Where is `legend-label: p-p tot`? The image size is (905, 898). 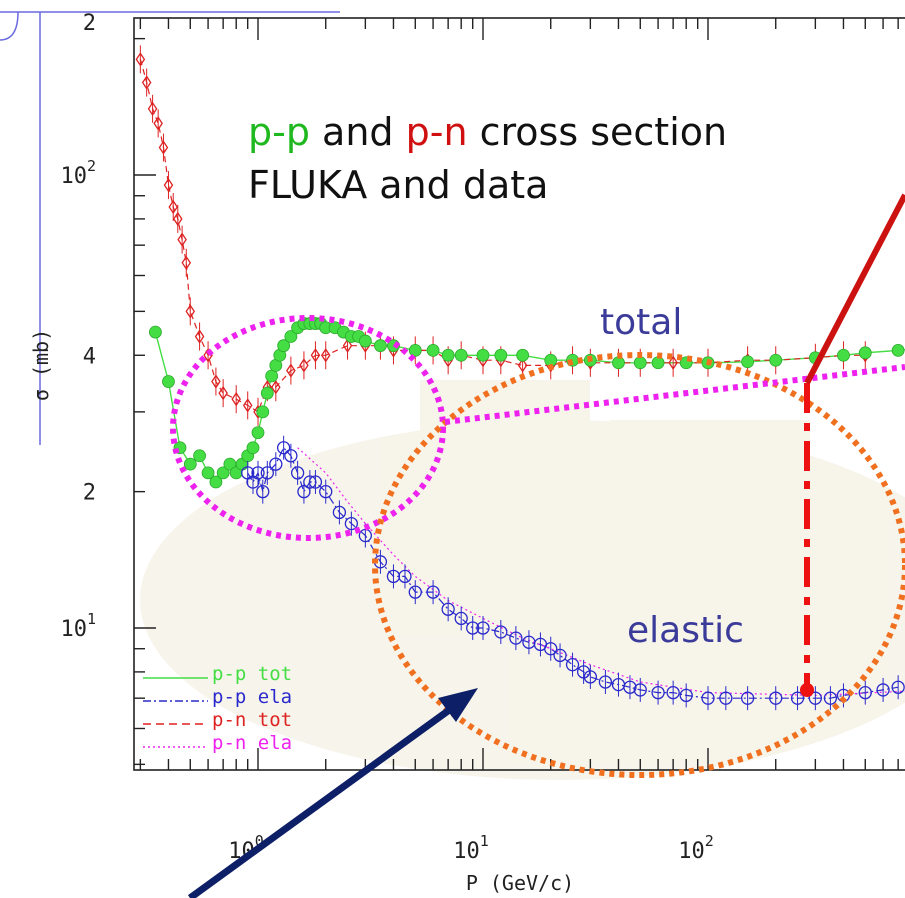
legend-label: p-p tot is located at coordinates (252, 674).